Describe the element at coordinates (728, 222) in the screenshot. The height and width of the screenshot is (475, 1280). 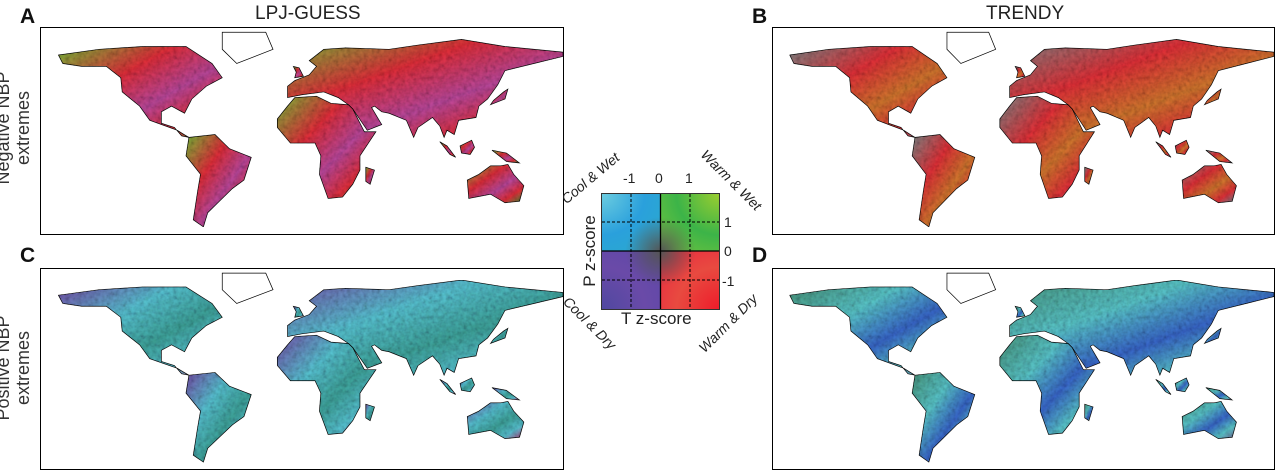
I see `y-tick-1: 1` at that location.